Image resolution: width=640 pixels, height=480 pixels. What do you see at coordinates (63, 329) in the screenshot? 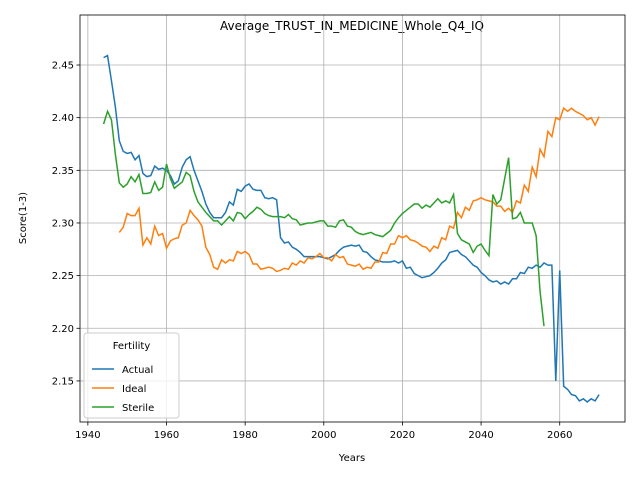
I see `y-tick-label: 2.20` at bounding box center [63, 329].